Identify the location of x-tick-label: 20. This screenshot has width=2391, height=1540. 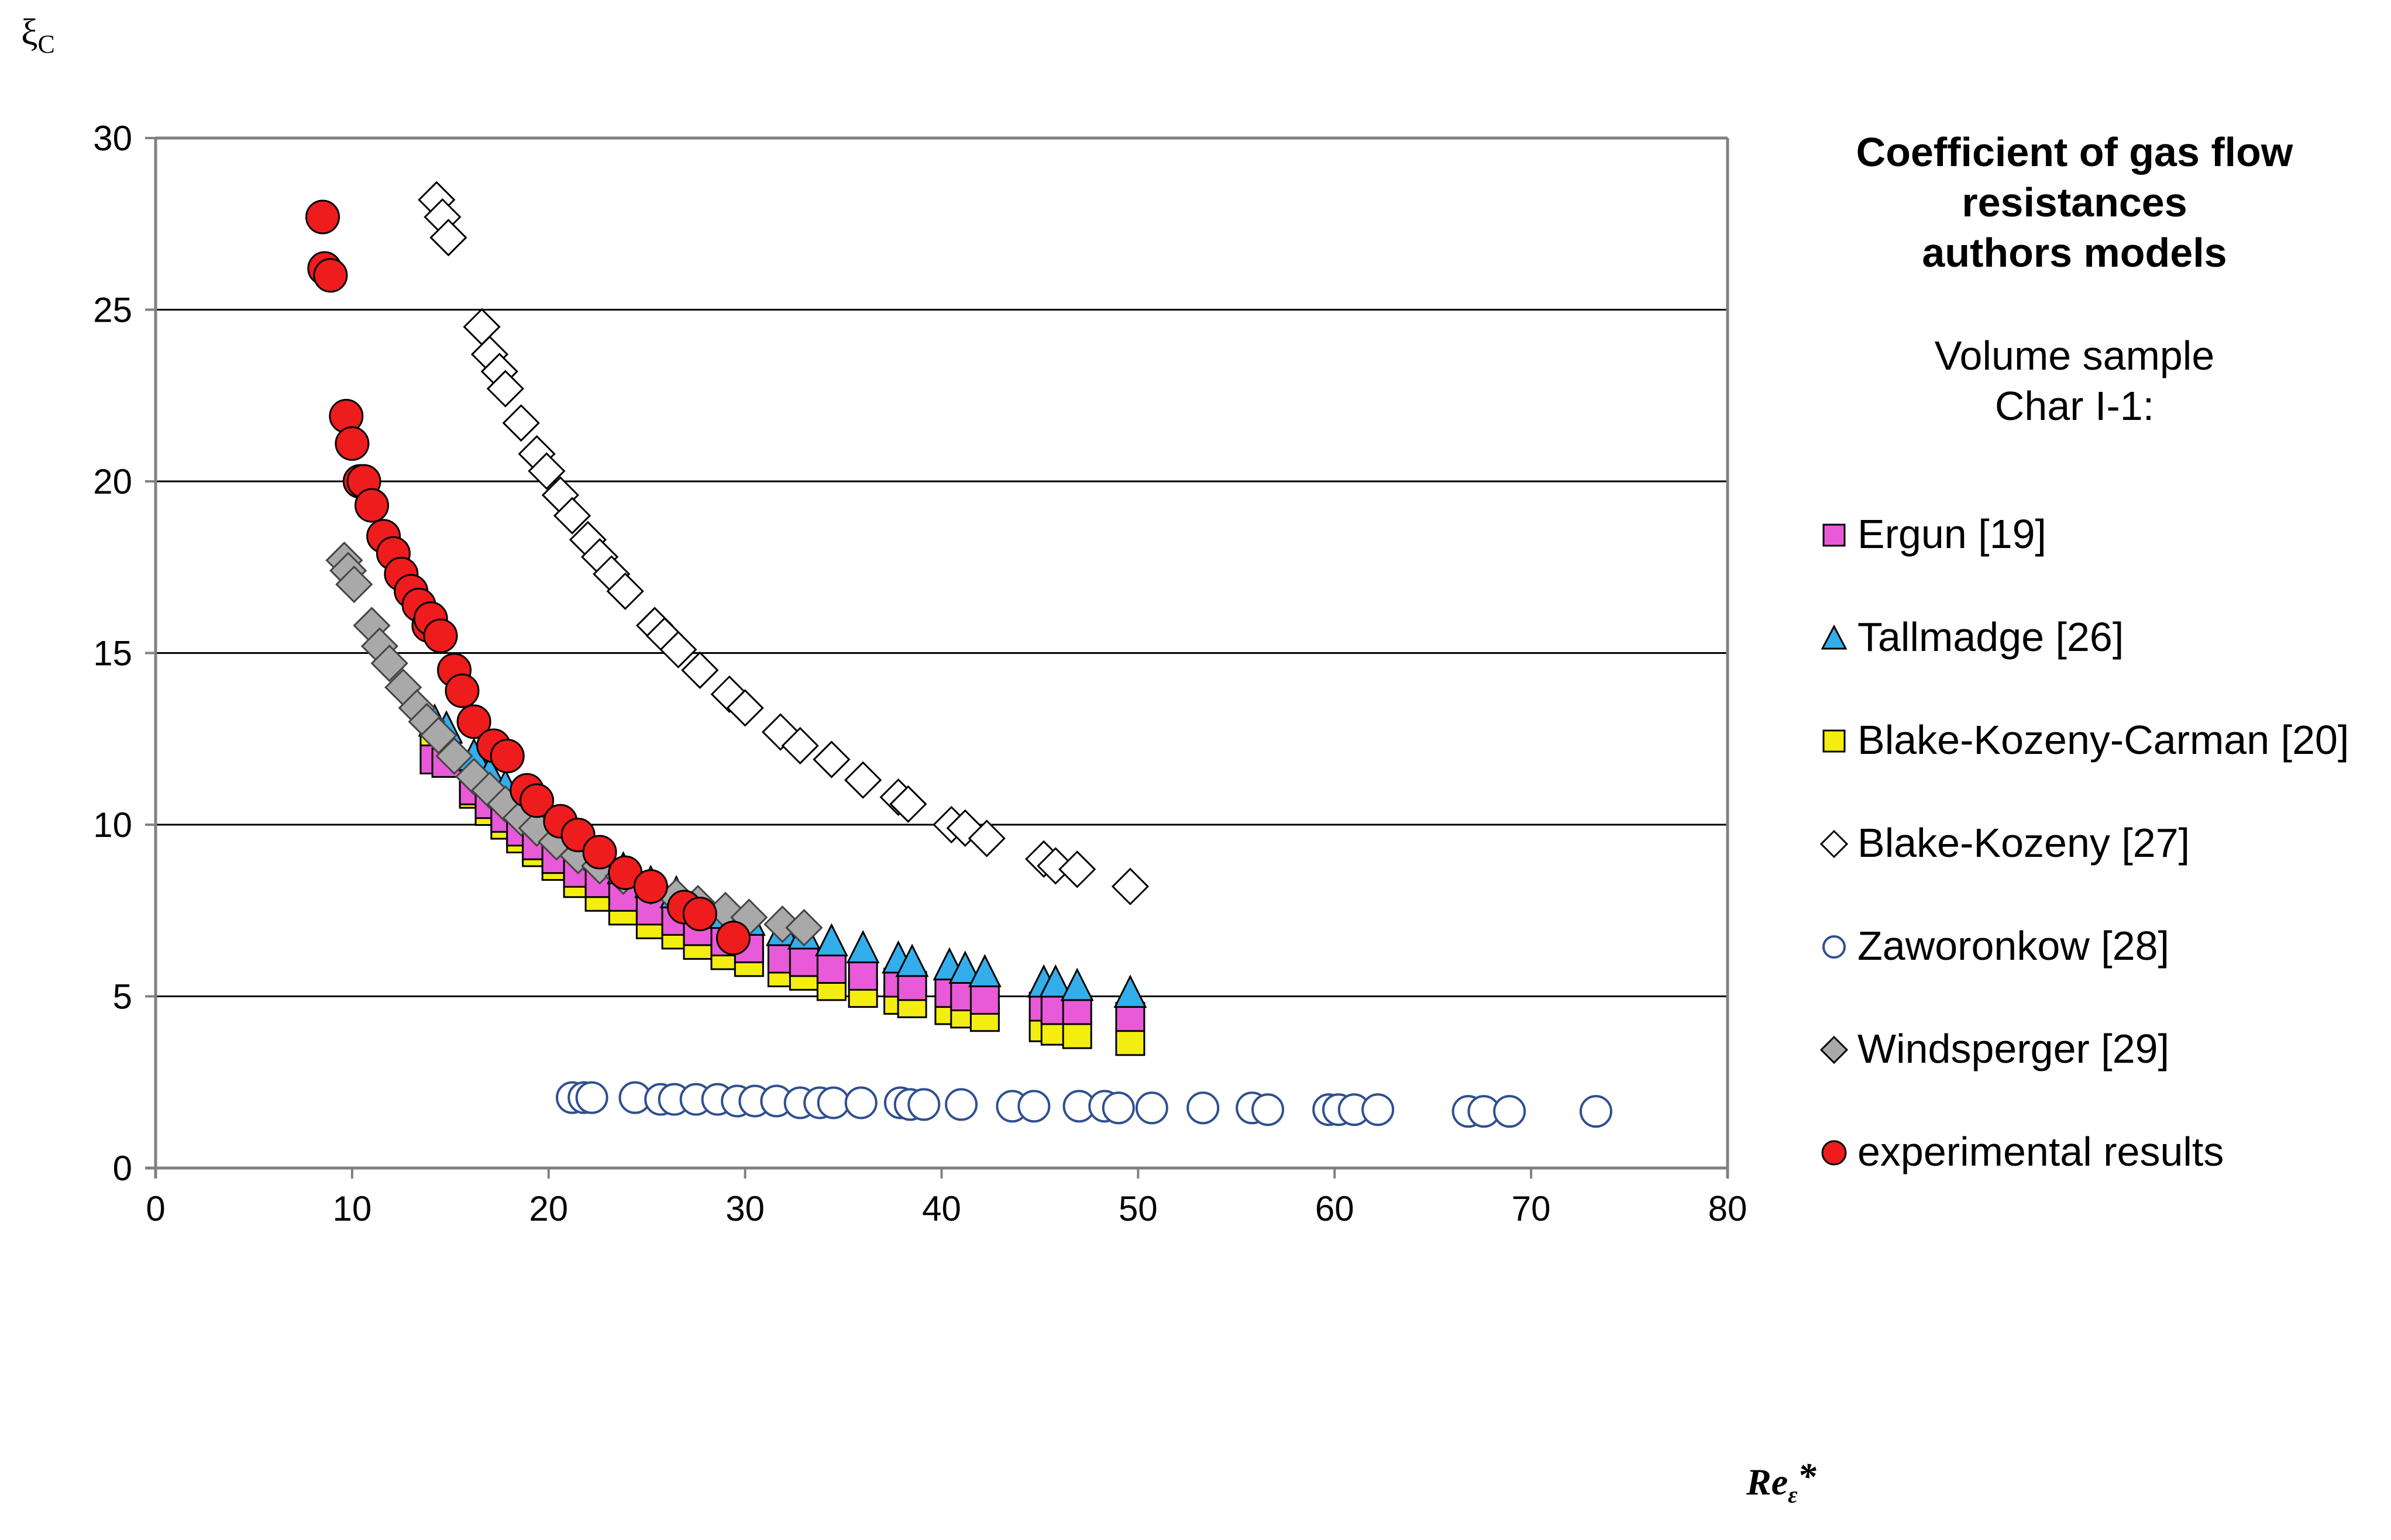
(548, 1208).